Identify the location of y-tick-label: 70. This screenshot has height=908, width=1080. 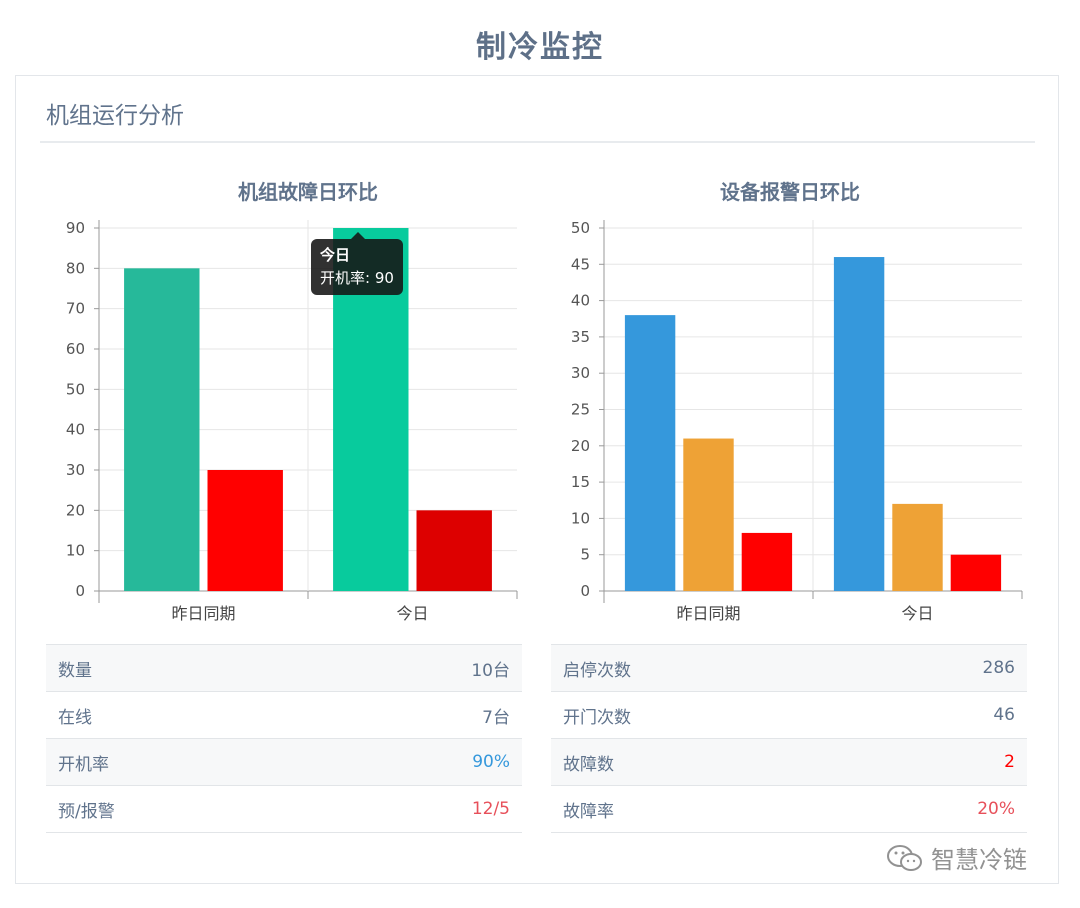
(75, 309).